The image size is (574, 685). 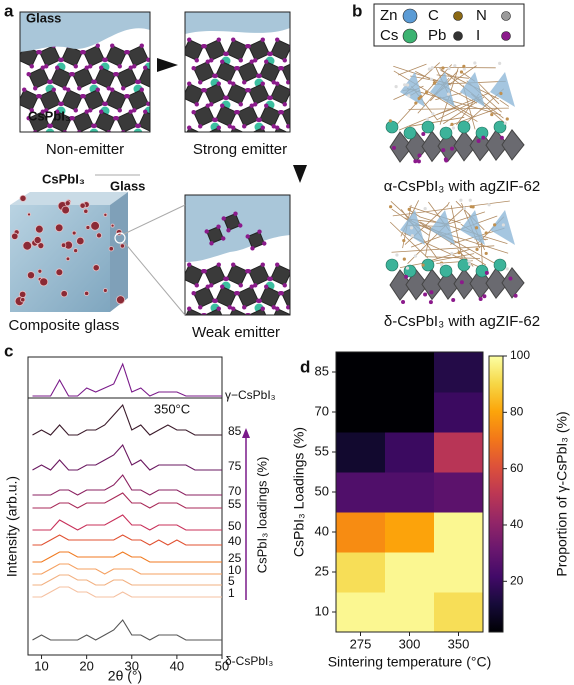 I want to click on crystal-box, so click(x=255, y=264).